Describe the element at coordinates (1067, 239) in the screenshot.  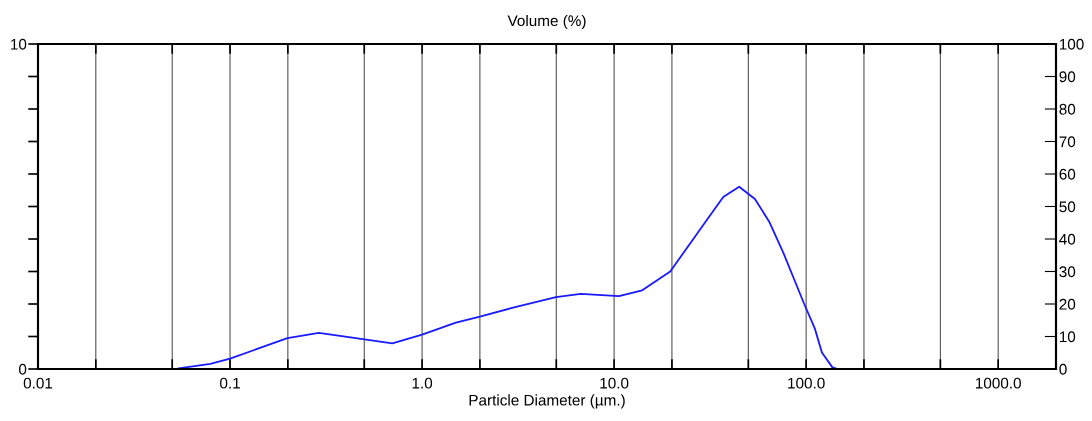
I see `y2-tick-label: 40` at that location.